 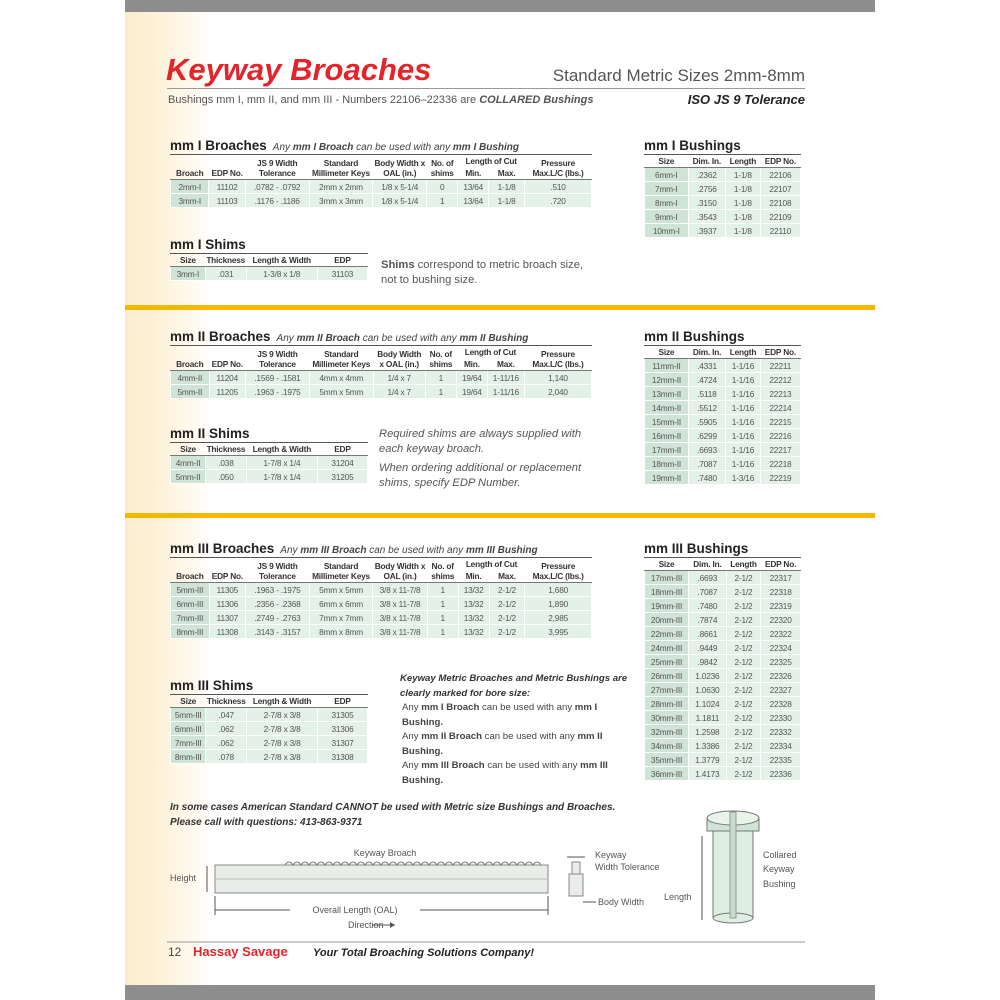 I want to click on title: mm II Shims, so click(x=210, y=433).